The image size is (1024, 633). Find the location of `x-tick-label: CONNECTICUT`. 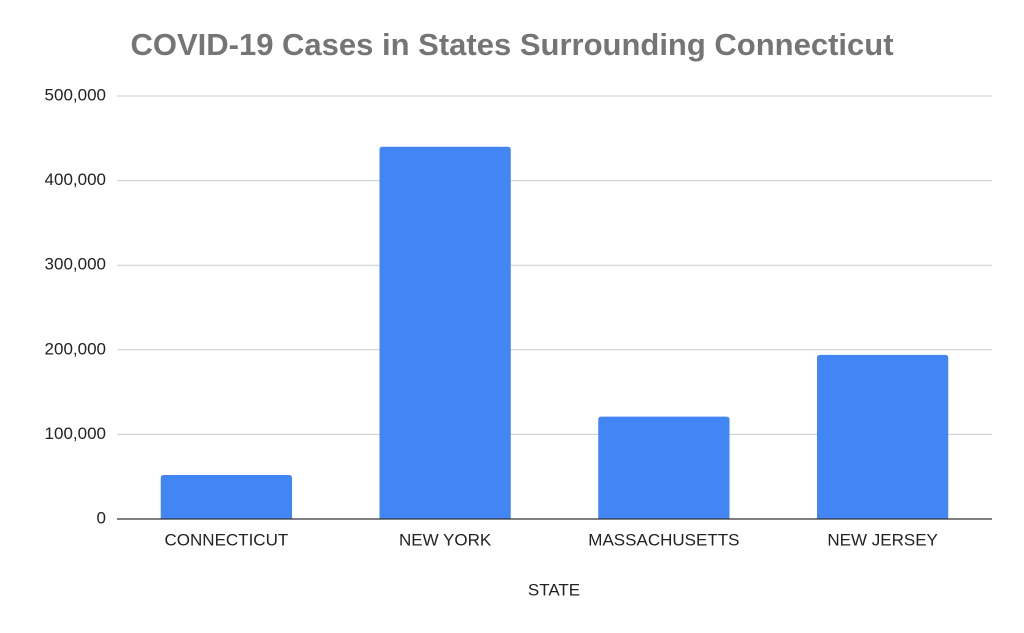

x-tick-label: CONNECTICUT is located at coordinates (227, 539).